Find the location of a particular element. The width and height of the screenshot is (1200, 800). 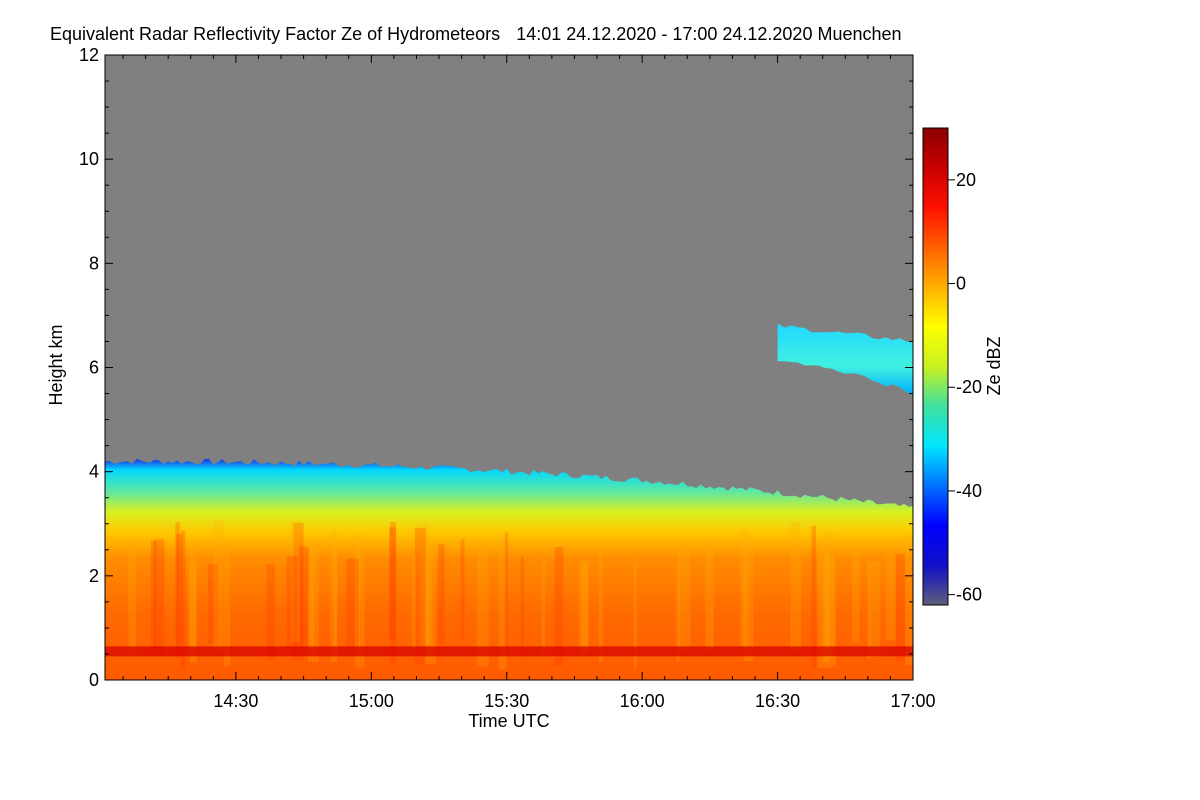

x-axis-label: Time UTC is located at coordinates (508, 721).